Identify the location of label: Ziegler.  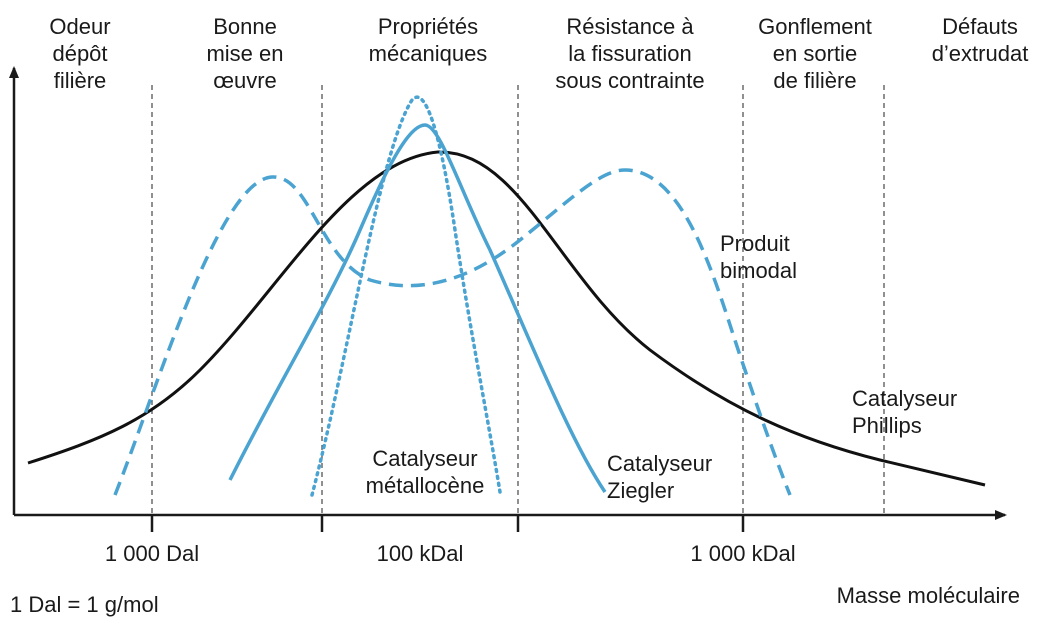
(640, 490).